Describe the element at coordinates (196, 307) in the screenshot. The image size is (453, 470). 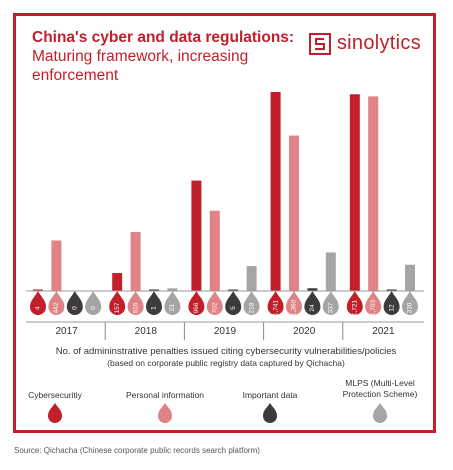
I see `data-label: 966` at that location.